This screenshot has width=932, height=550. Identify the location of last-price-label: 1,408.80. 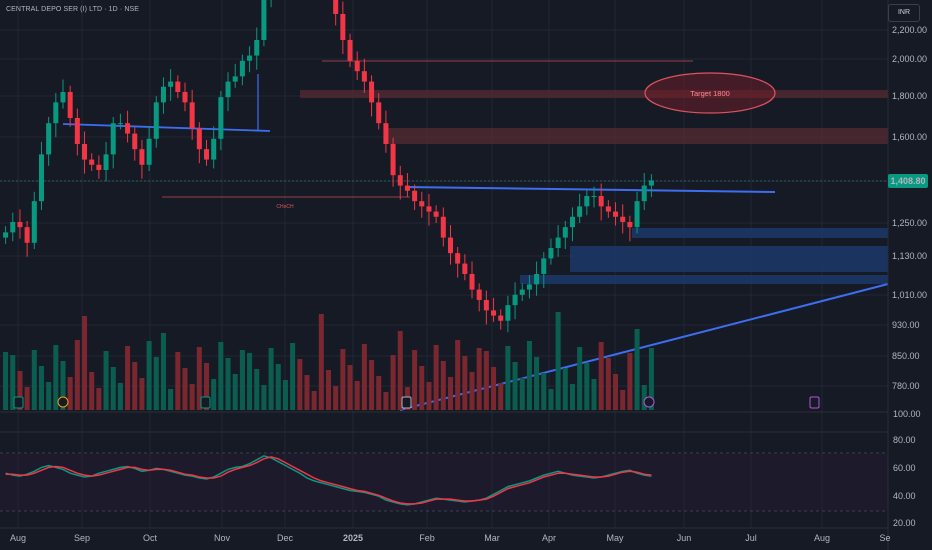
(907, 181).